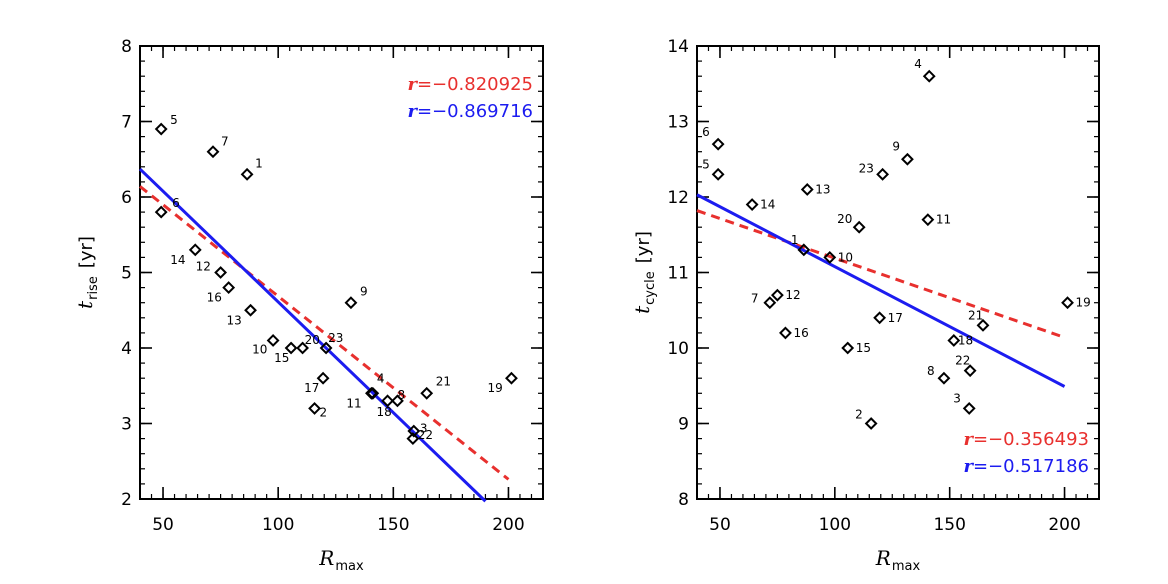  Describe the element at coordinates (402, 395) in the screenshot. I see `data-point-label: 8` at that location.